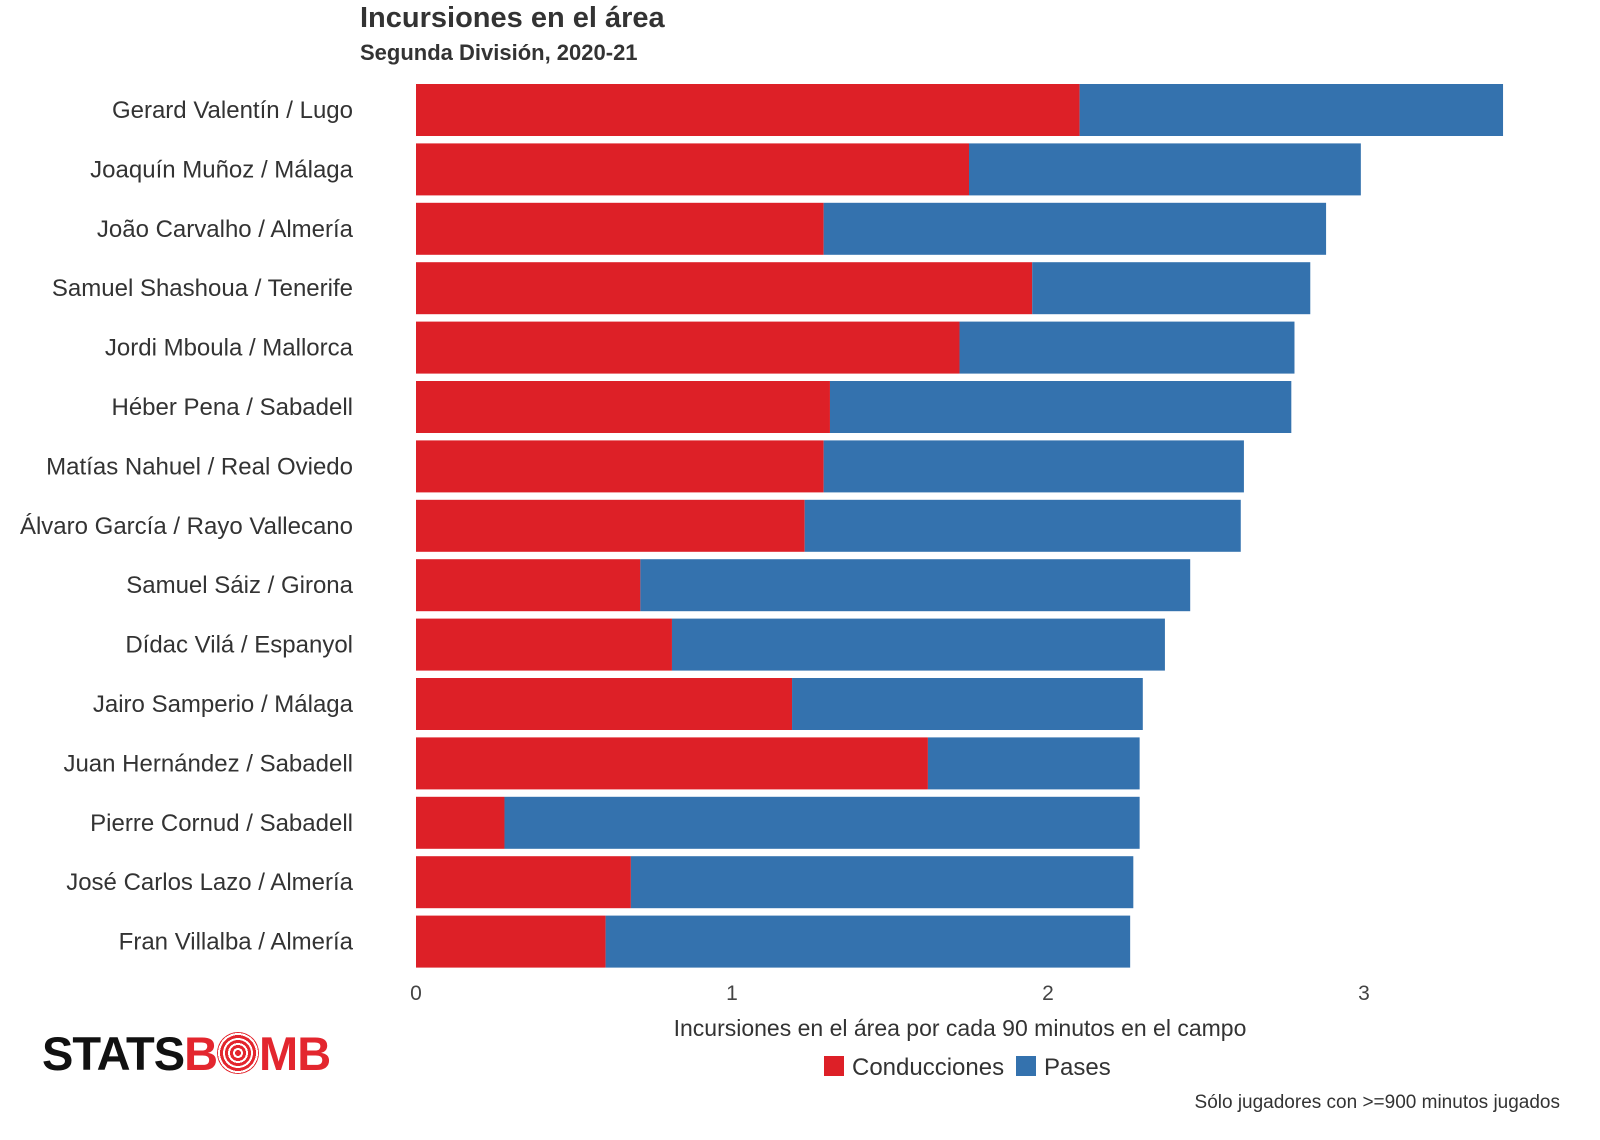 The height and width of the screenshot is (1140, 1600). I want to click on logo-text-b: B, so click(201, 1053).